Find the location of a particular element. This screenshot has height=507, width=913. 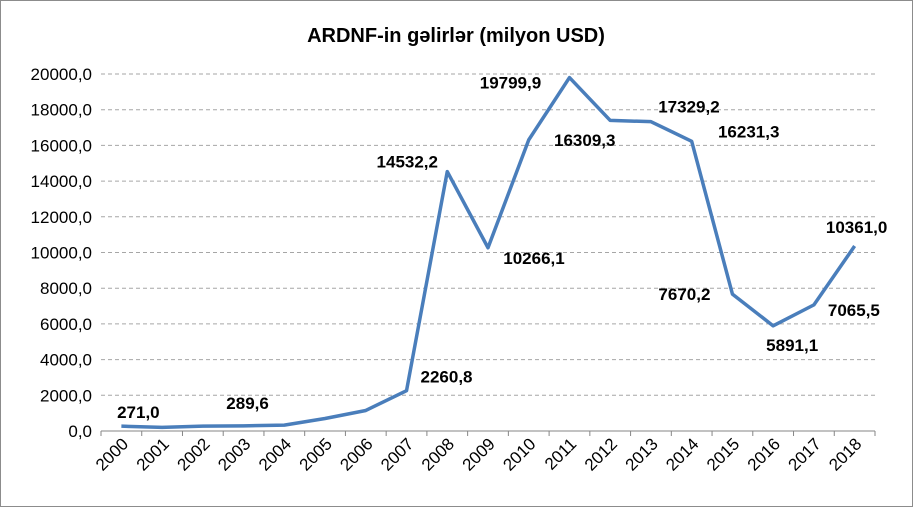

data-label: 10266,1 is located at coordinates (533, 258).